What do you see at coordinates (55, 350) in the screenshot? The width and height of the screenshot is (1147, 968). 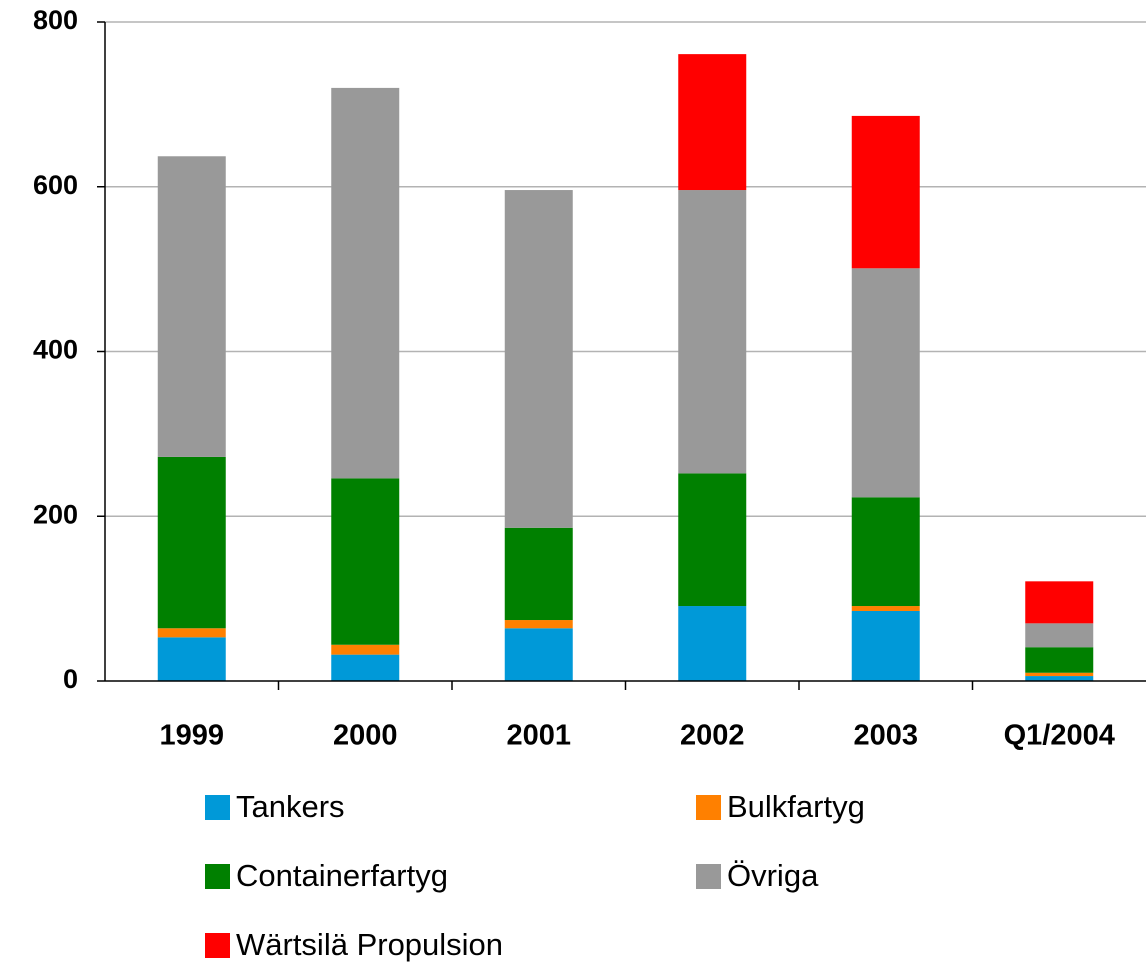 I see `y-tick-label: 400` at bounding box center [55, 350].